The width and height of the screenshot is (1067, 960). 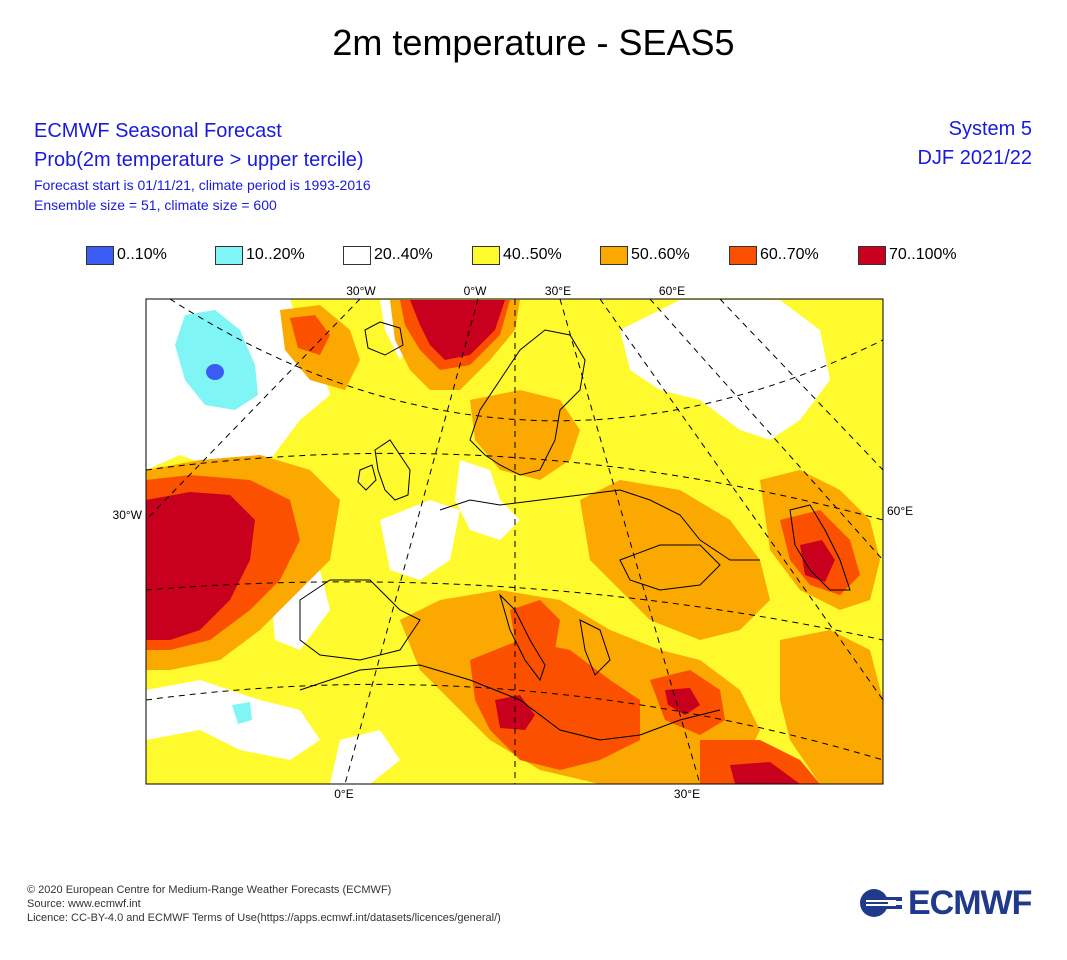 What do you see at coordinates (155, 205) in the screenshot?
I see `ensemble-size: Ensemble size = 51, climate size = 600` at bounding box center [155, 205].